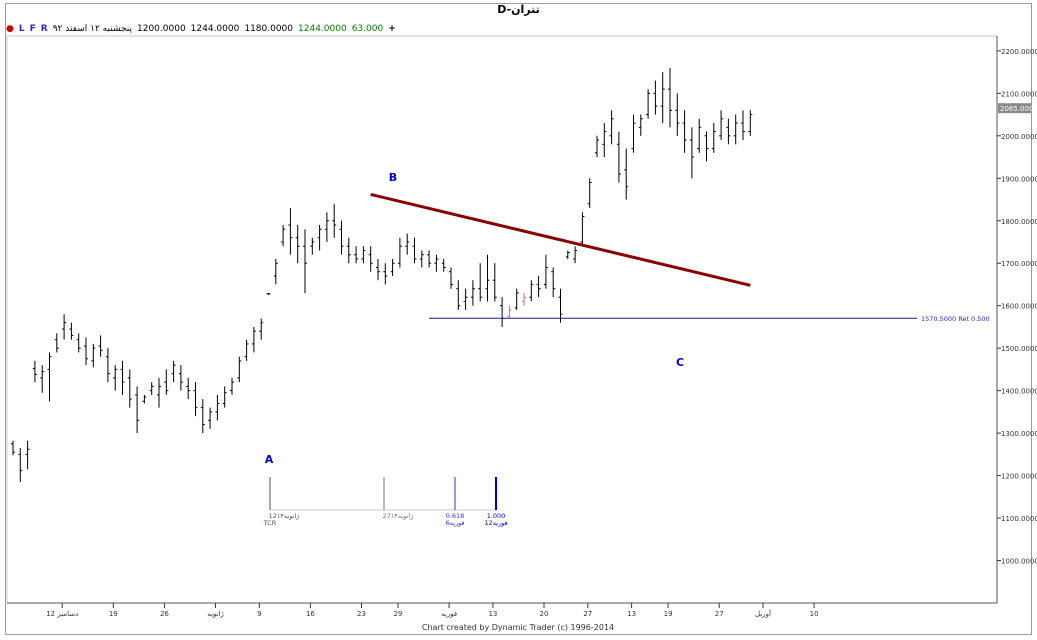  I want to click on x-tick-label: ژانویه, so click(215, 614).